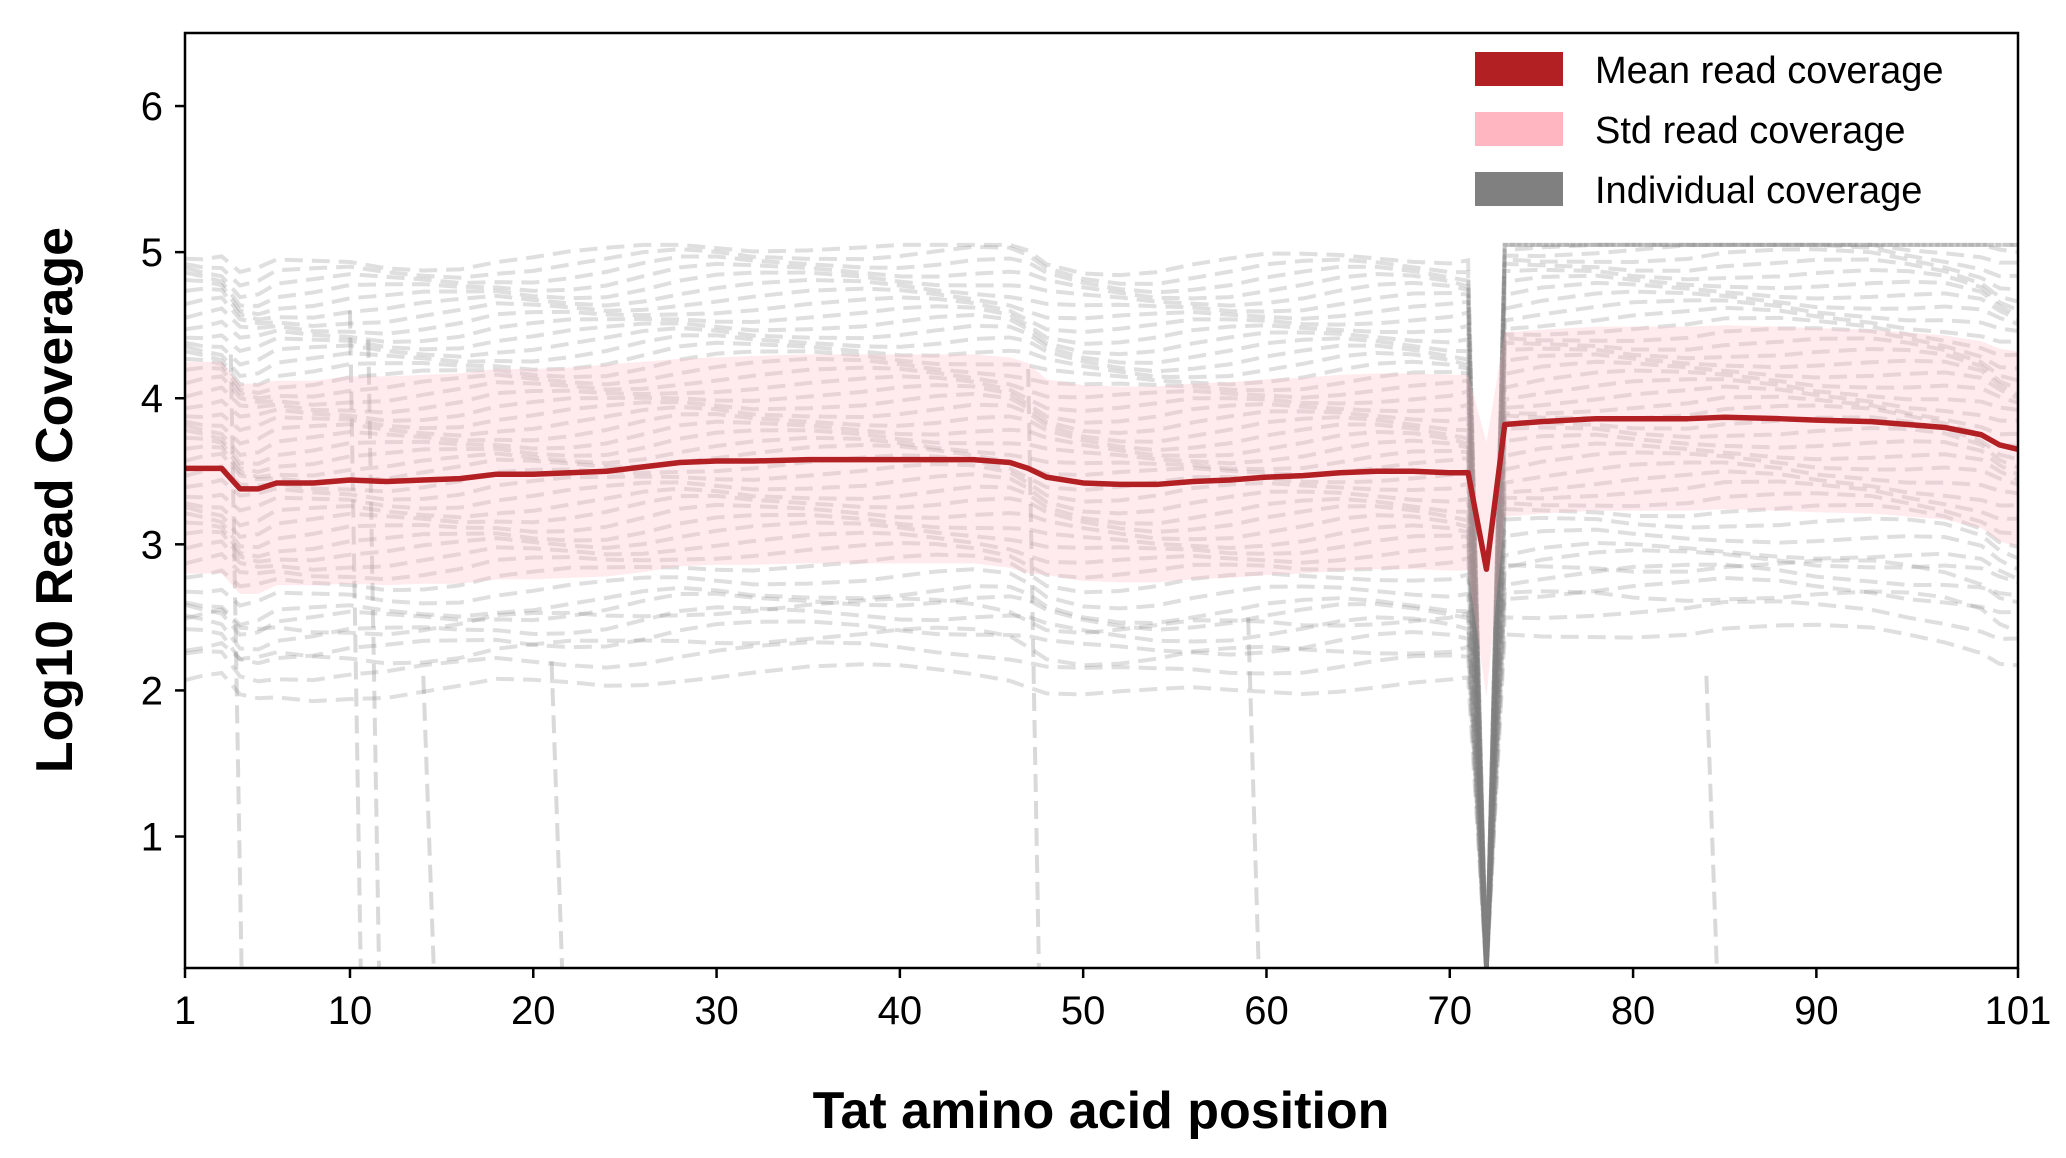  What do you see at coordinates (55, 500) in the screenshot?
I see `y-axis-title: Log10 Read Coverage` at bounding box center [55, 500].